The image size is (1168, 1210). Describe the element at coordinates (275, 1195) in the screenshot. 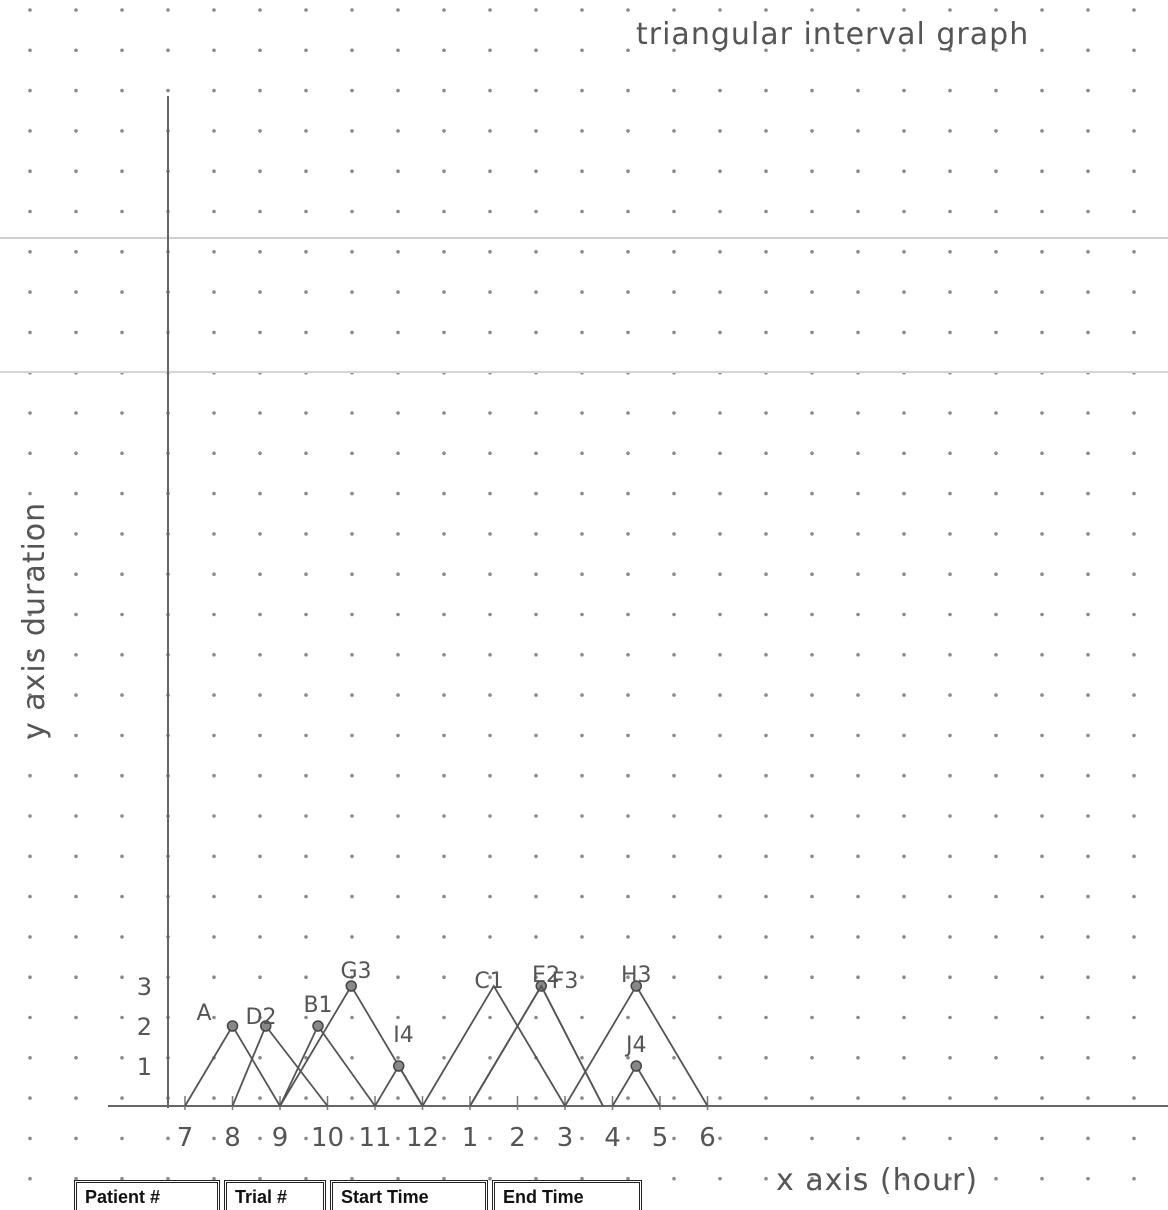

I see `table-header-trial: Trial #` at that location.